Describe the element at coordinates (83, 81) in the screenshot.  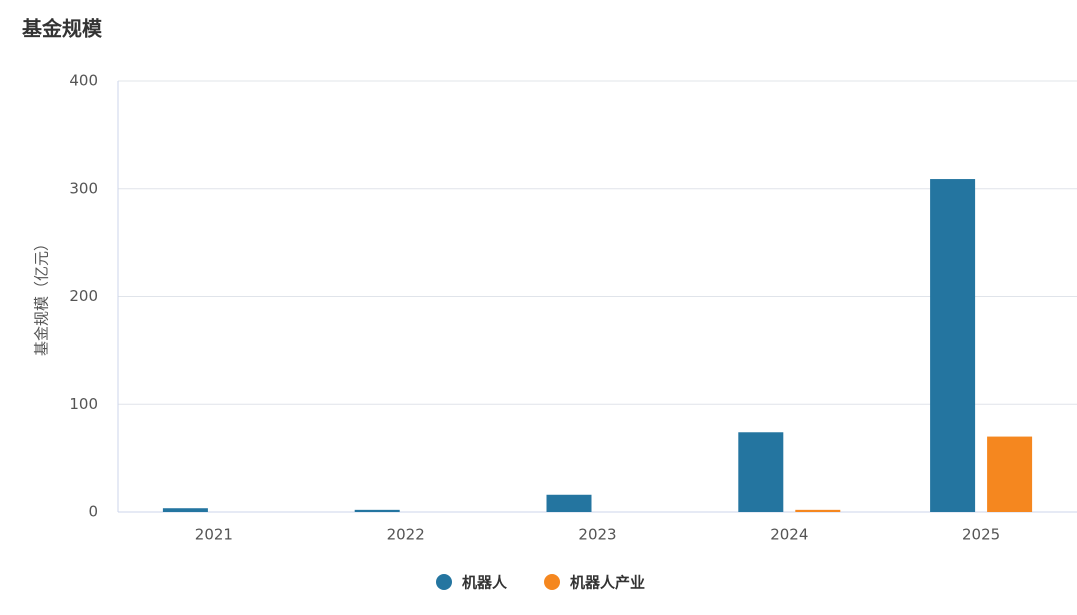
I see `y-tick-label: 400` at that location.